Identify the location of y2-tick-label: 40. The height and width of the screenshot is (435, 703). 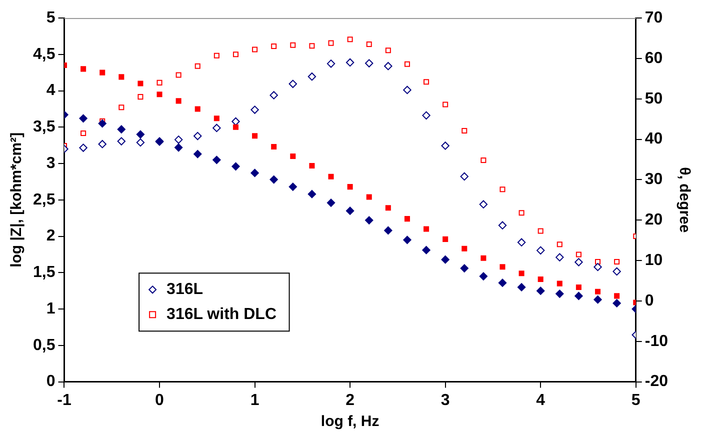
(653, 139).